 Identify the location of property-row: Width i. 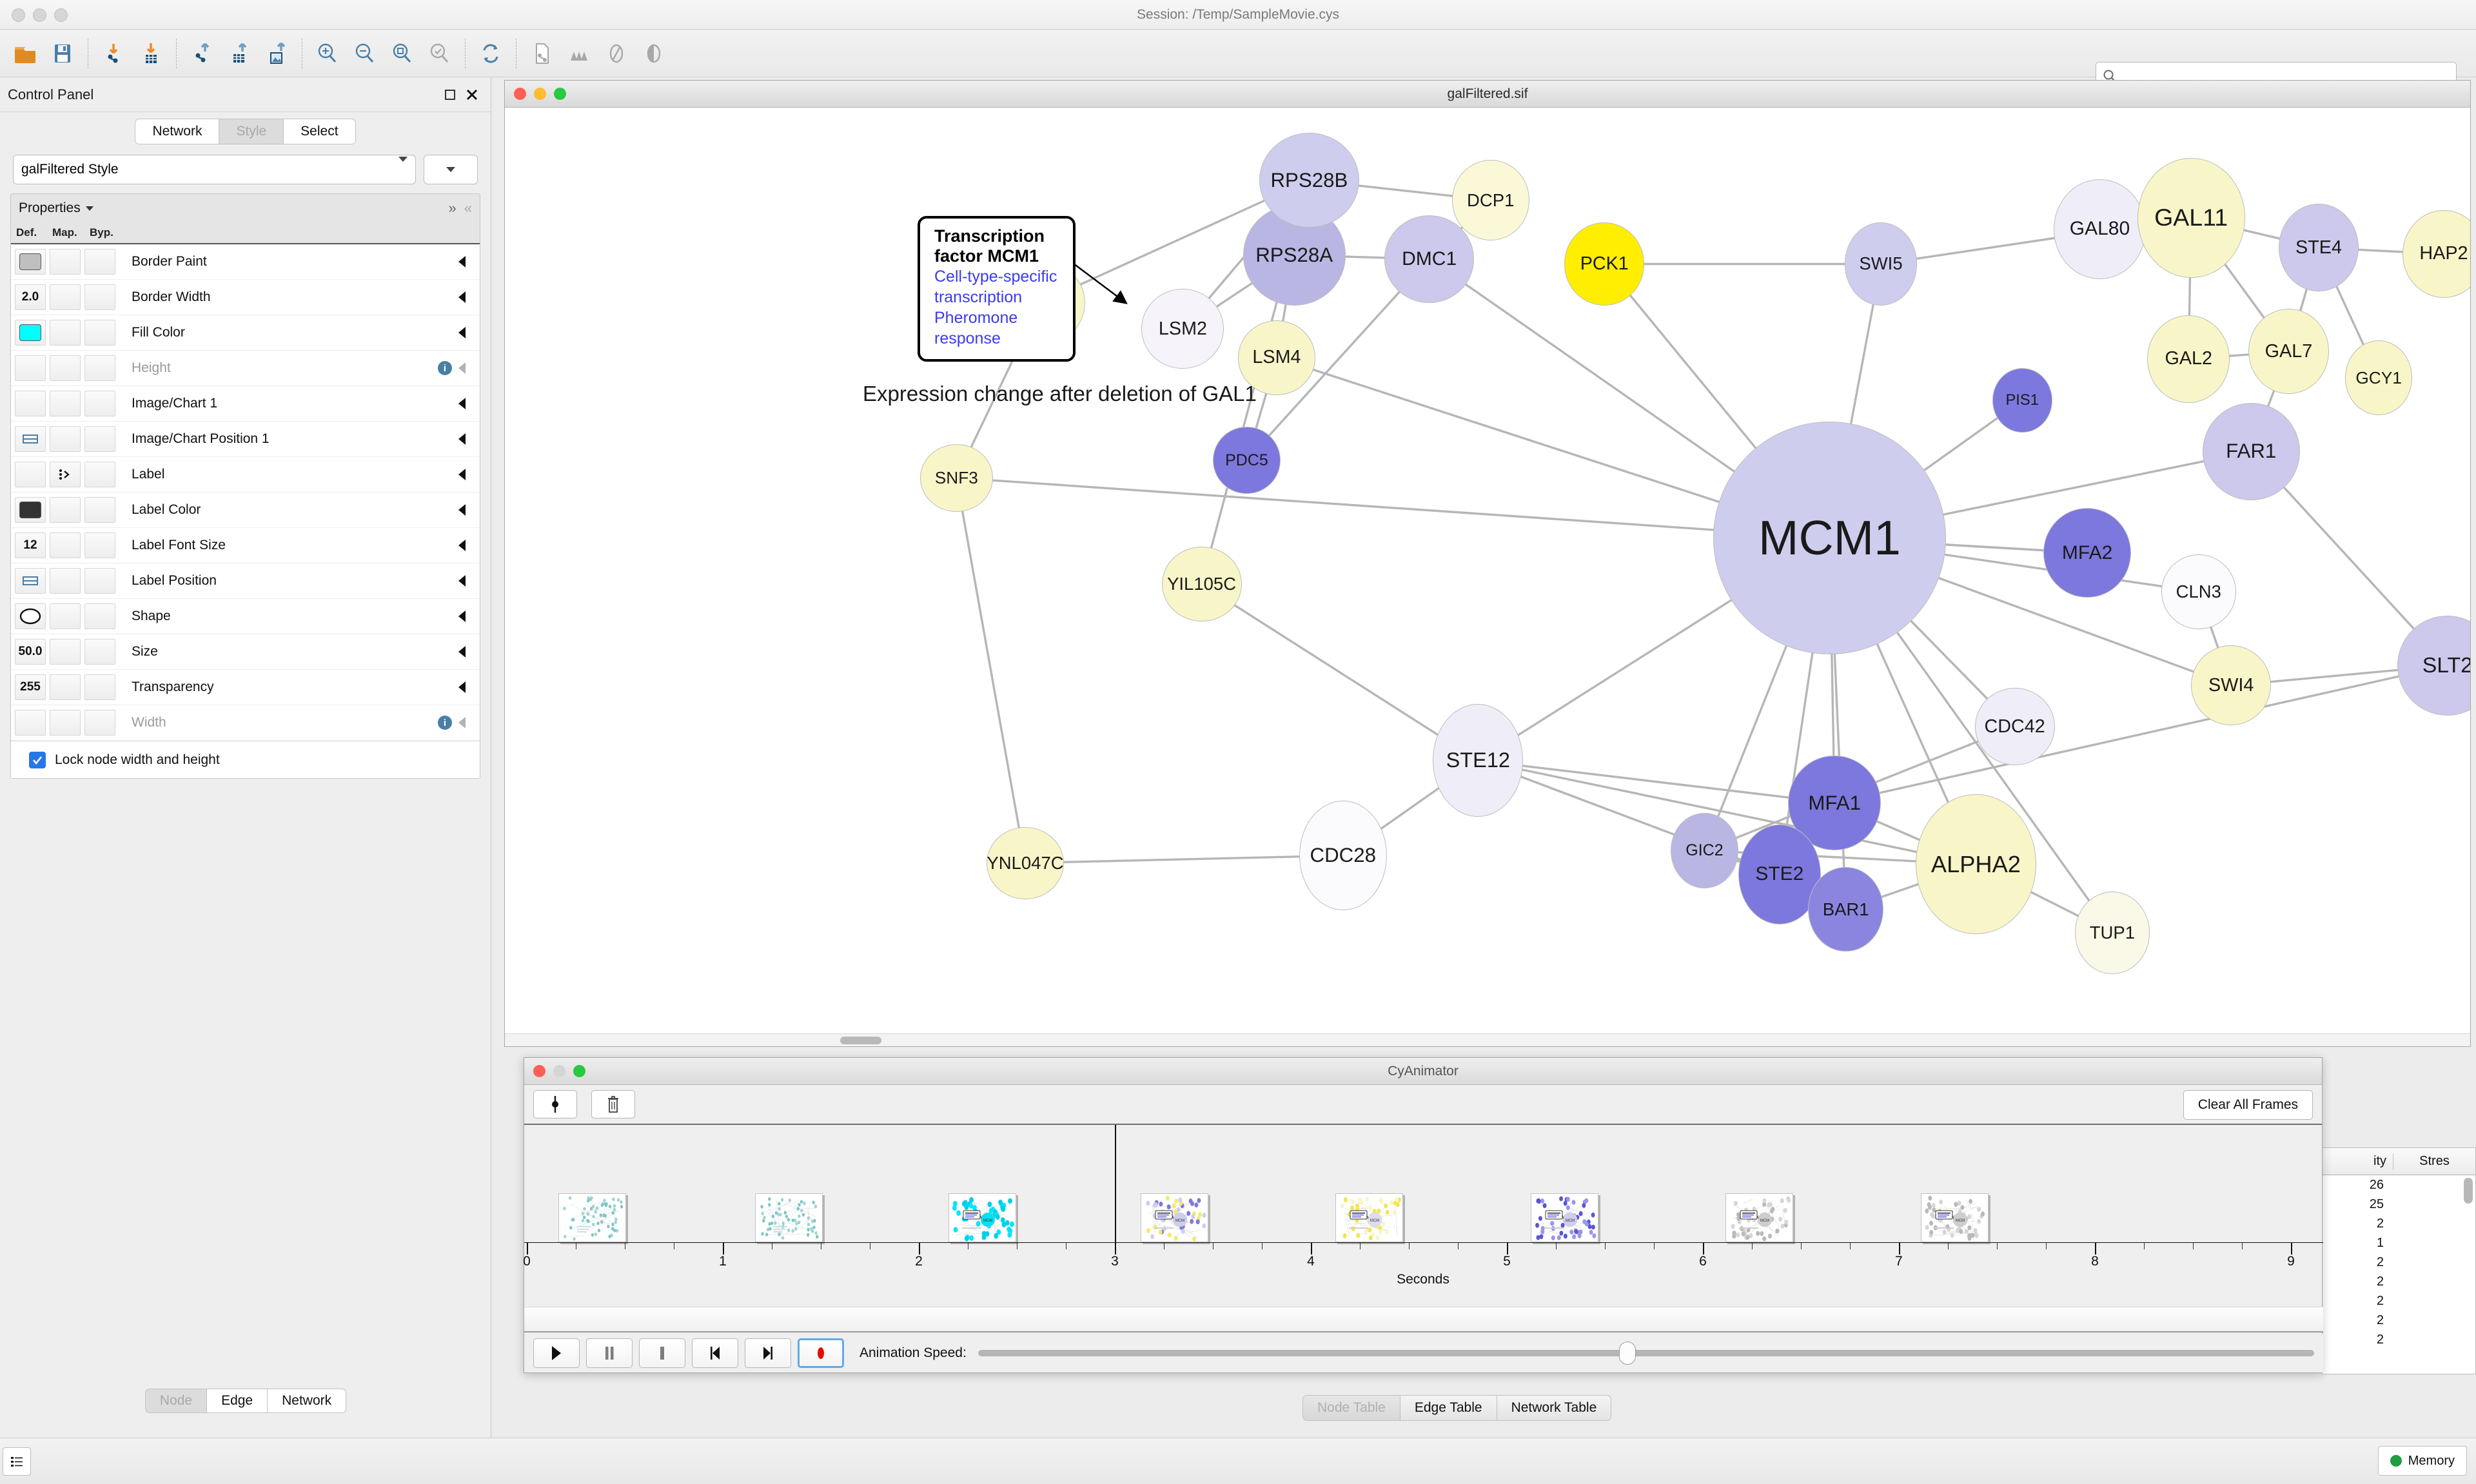
(245, 723).